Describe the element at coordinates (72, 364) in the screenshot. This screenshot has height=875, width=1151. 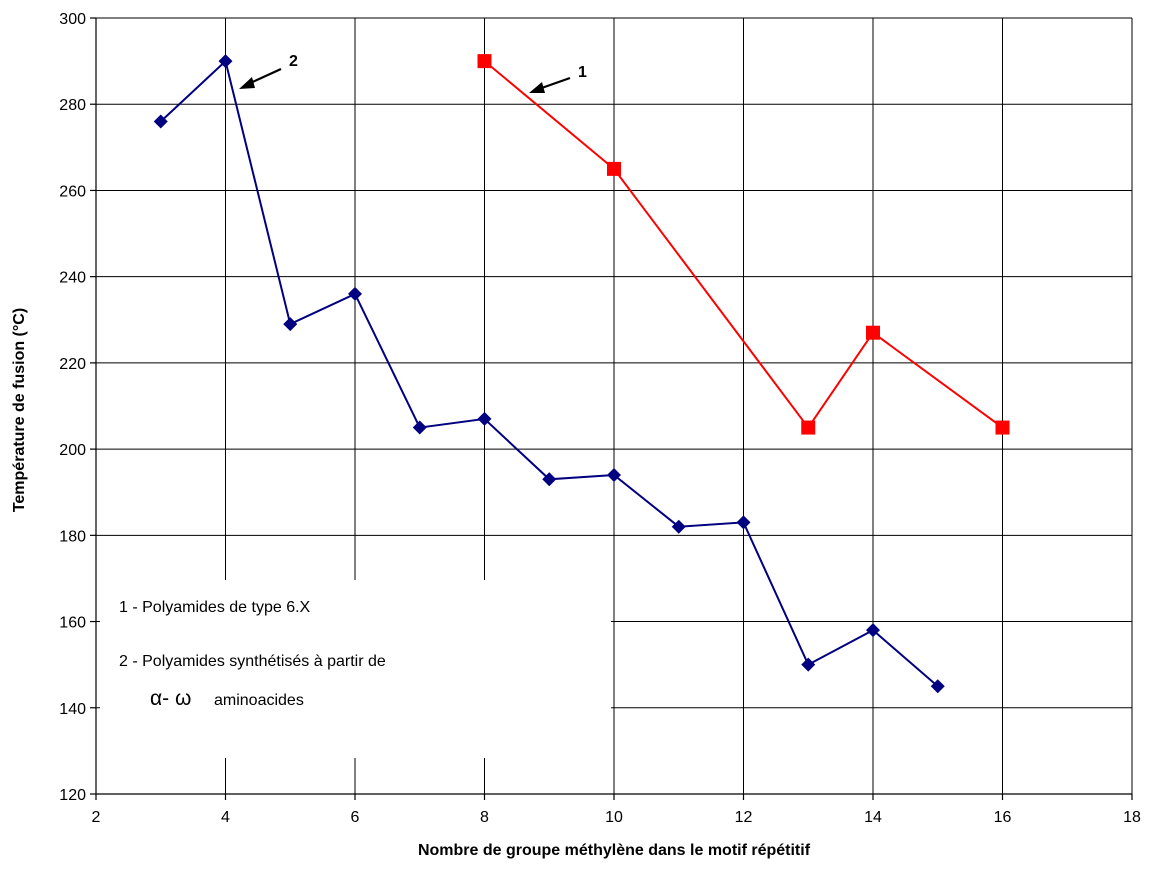
I see `y-tick-label-220: 220` at that location.